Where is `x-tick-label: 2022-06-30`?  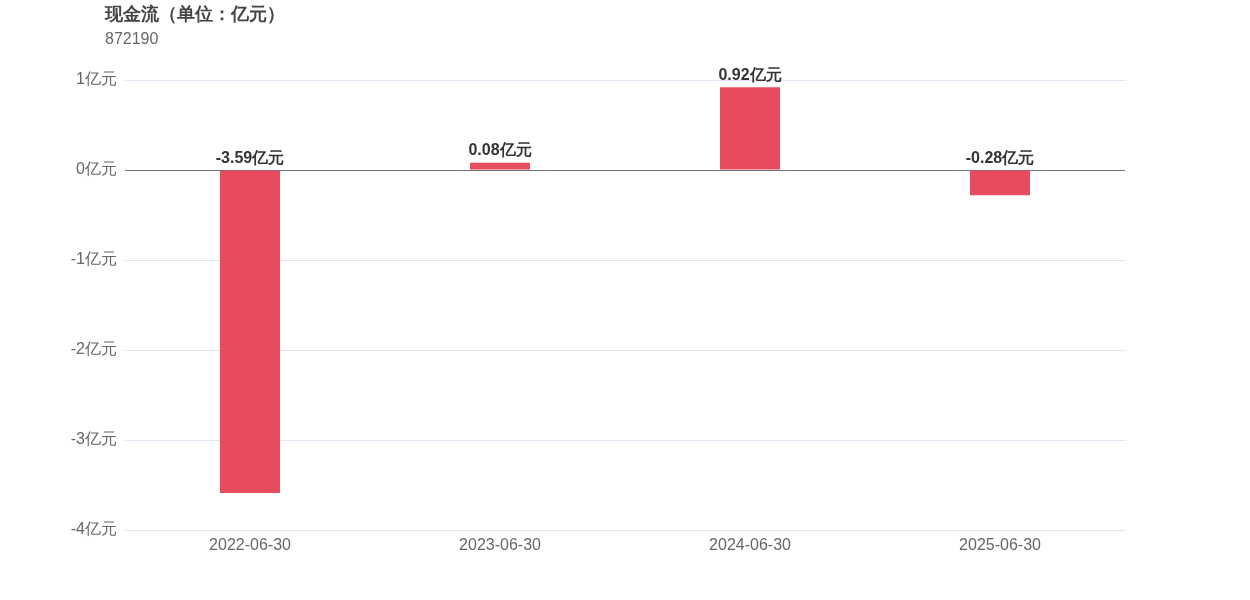 x-tick-label: 2022-06-30 is located at coordinates (250, 545).